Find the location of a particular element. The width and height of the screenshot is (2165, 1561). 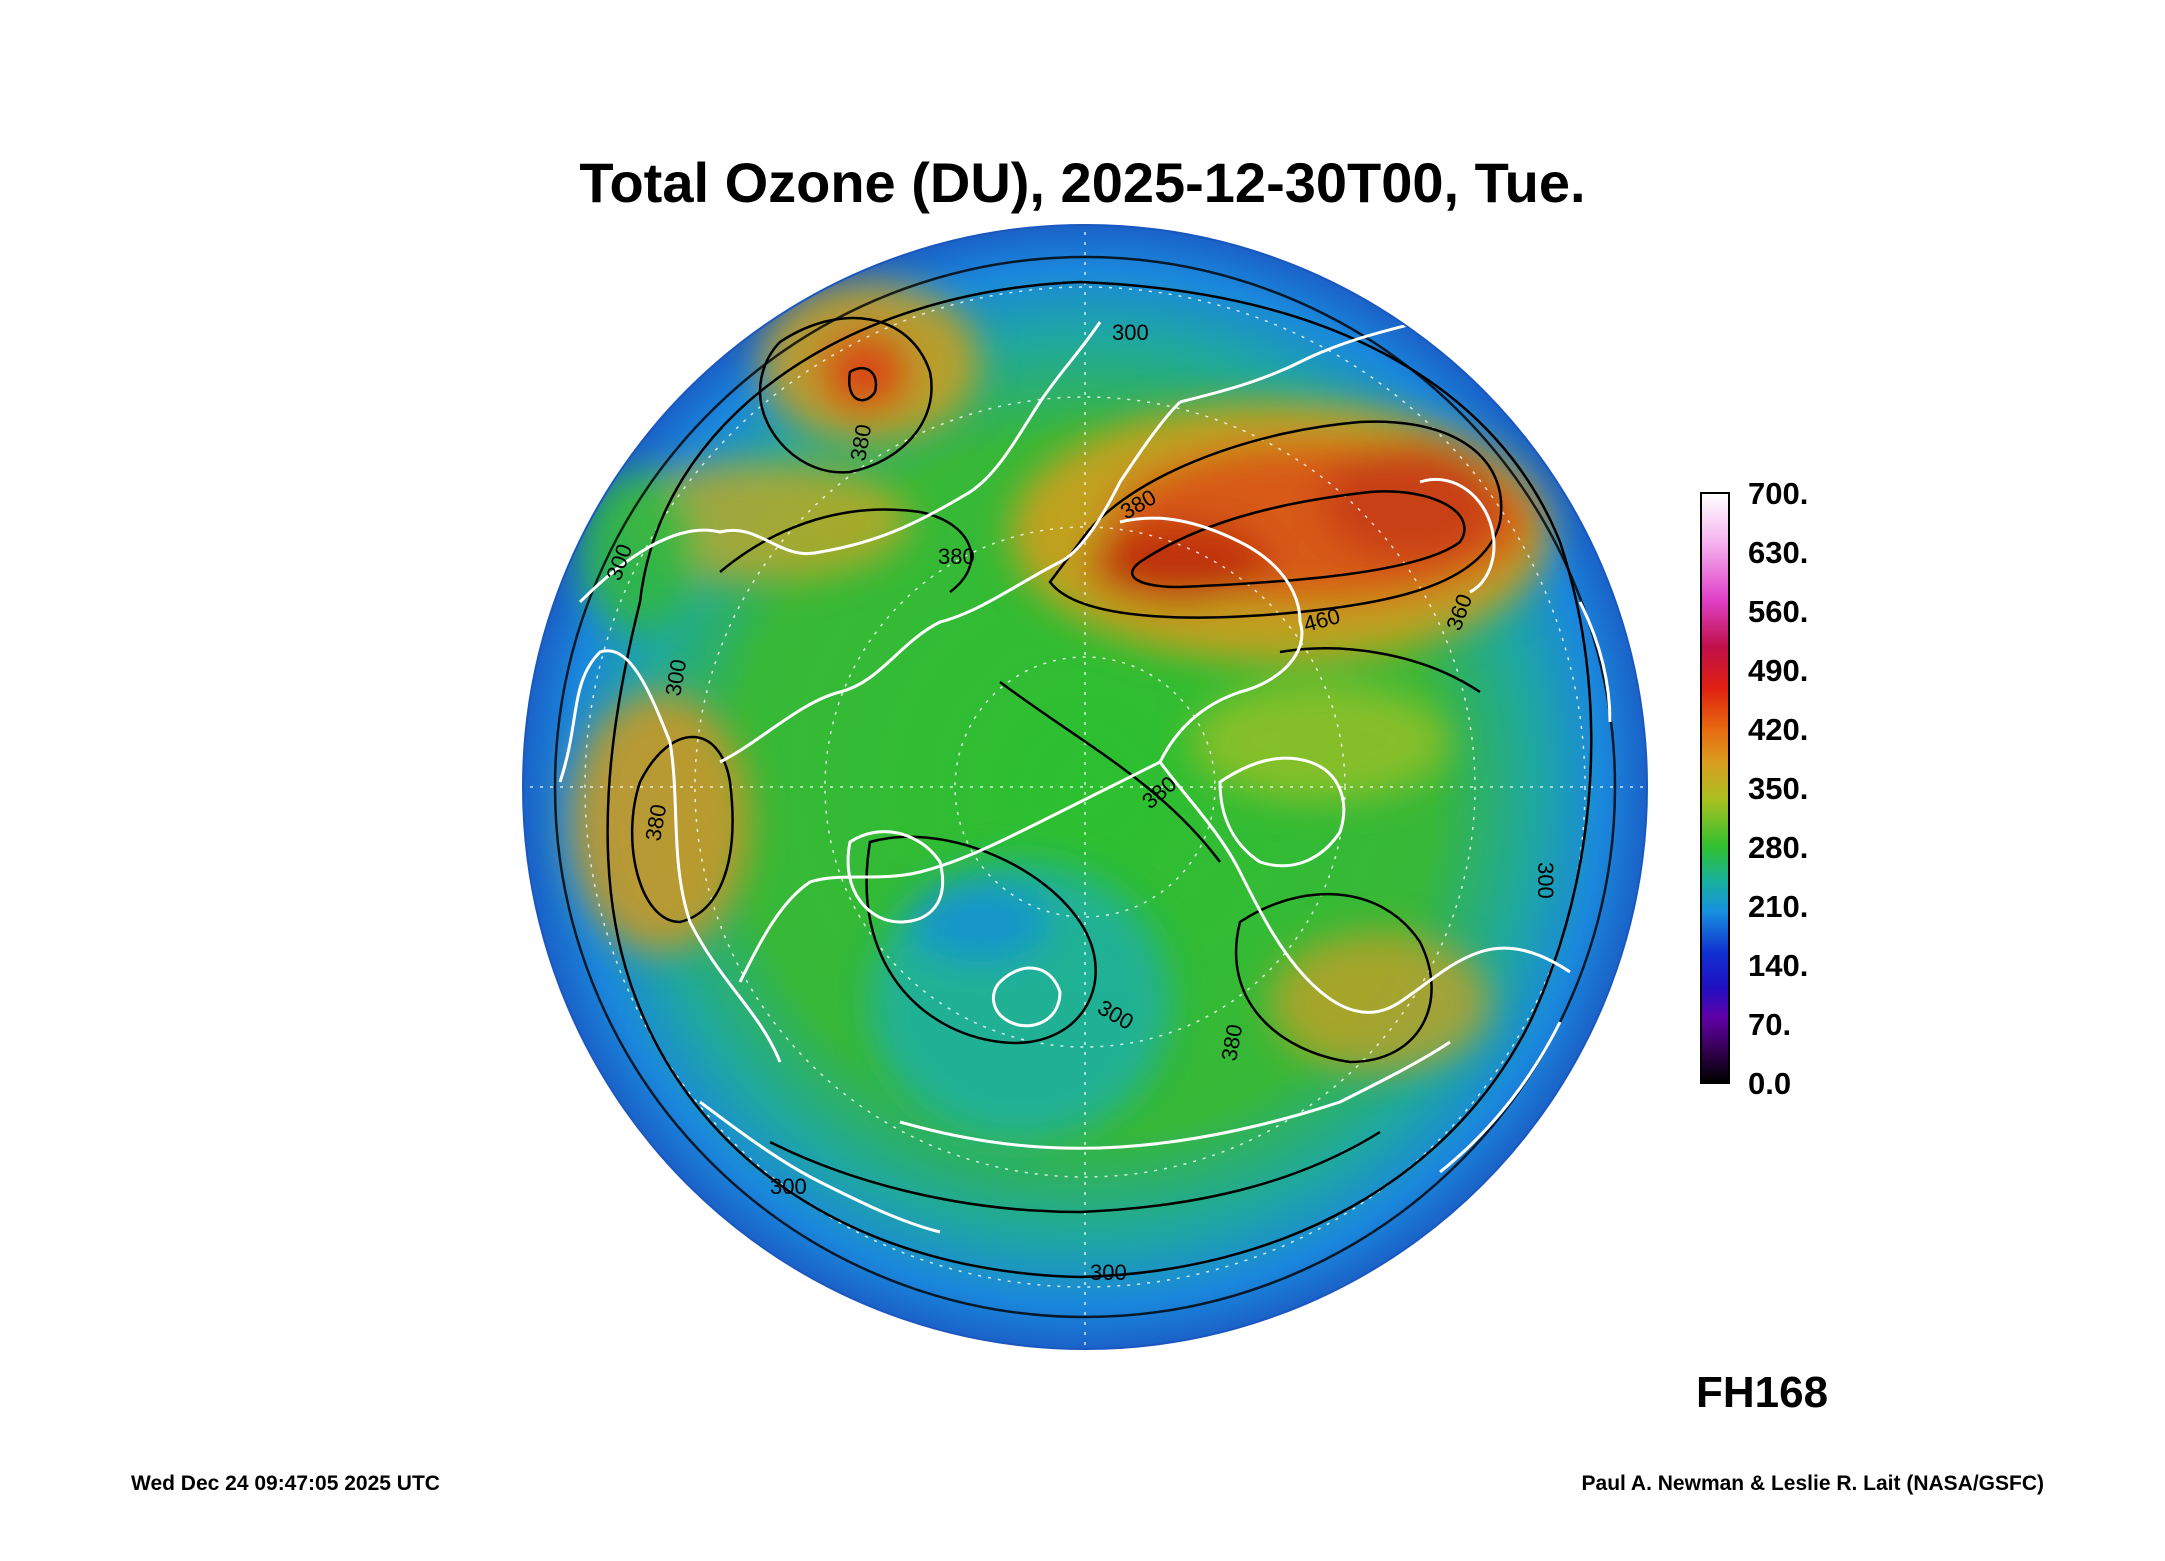

colorbar is located at coordinates (1715, 788).